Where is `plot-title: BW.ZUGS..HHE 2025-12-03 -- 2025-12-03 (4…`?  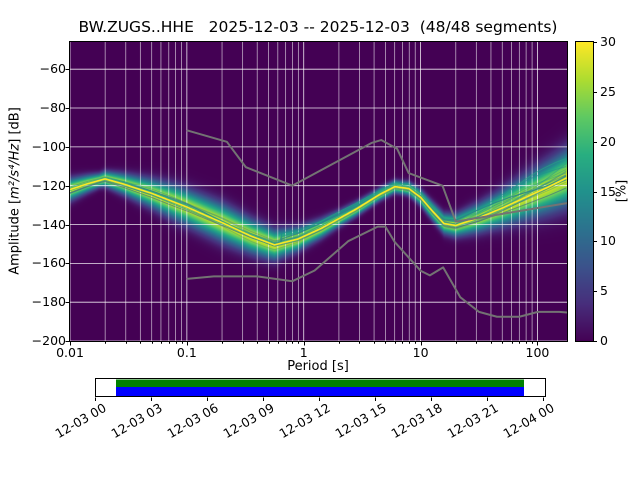 plot-title: BW.ZUGS..HHE 2025-12-03 -- 2025-12-03 (4… is located at coordinates (318, 27).